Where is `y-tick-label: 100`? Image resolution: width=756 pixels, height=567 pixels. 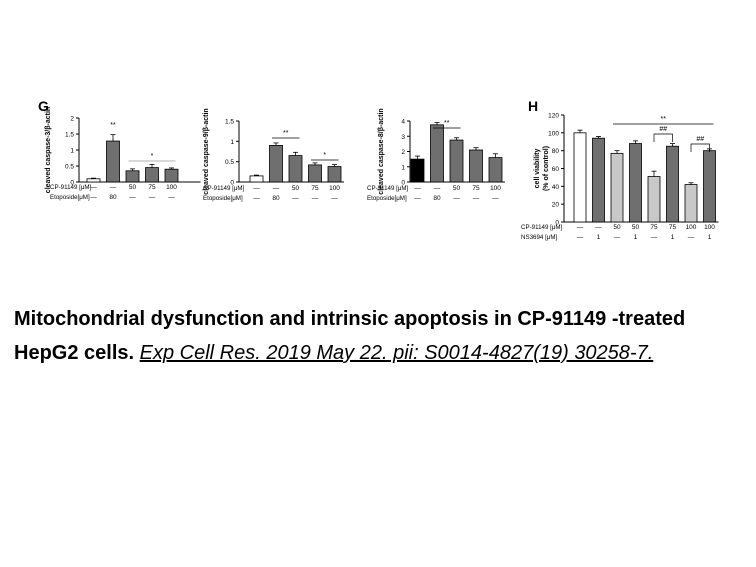
y-tick-label: 100 is located at coordinates (553, 133).